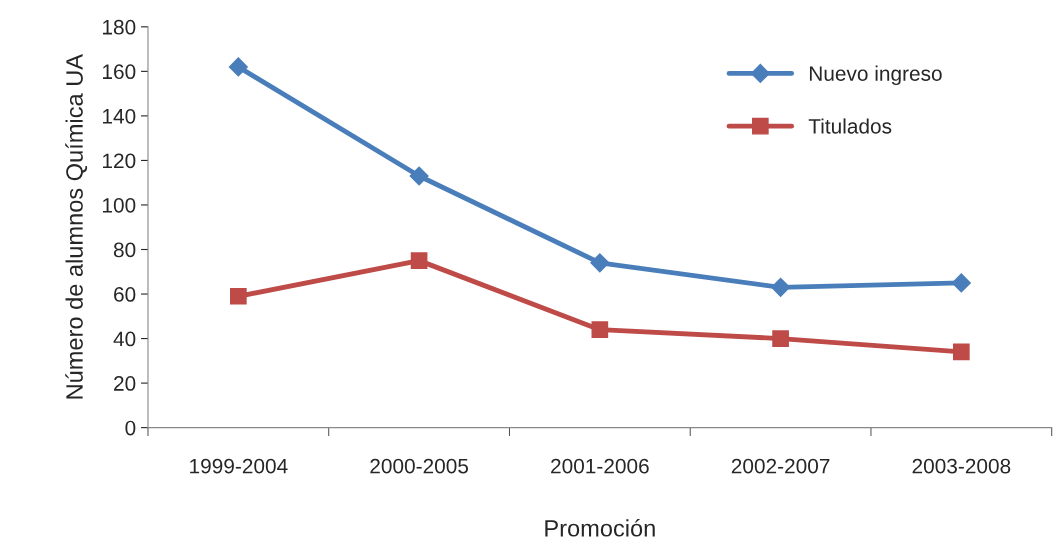 The image size is (1057, 559). What do you see at coordinates (239, 466) in the screenshot?
I see `x-tick-label: 1999-2004` at bounding box center [239, 466].